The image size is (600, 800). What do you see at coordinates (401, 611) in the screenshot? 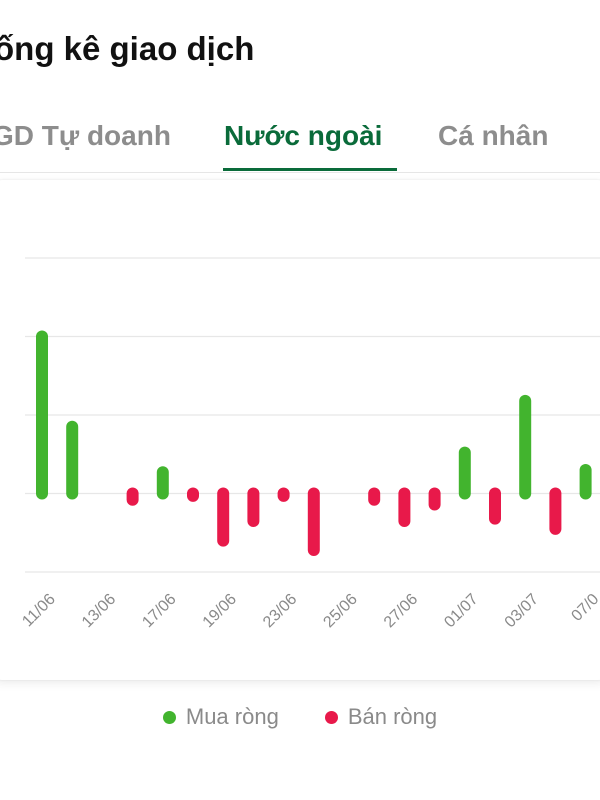
I see `x-tick-label: 27/06` at bounding box center [401, 611].